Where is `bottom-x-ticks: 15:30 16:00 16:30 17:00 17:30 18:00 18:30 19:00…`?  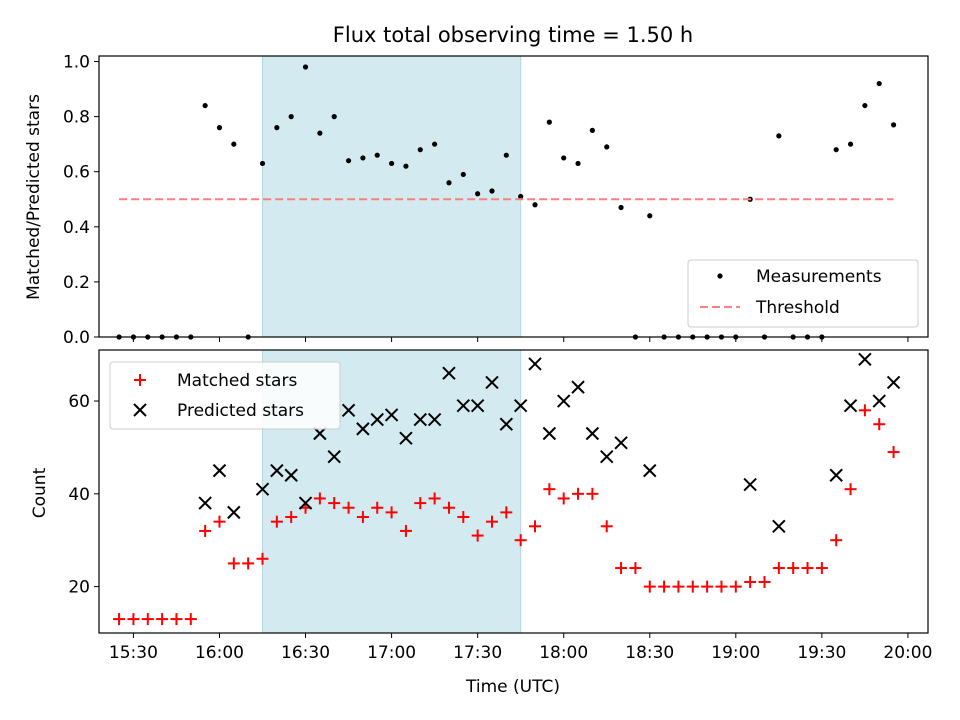
bottom-x-ticks: 15:30 16:00 16:30 17:00 17:30 18:00 18:30 19:00… is located at coordinates (520, 648).